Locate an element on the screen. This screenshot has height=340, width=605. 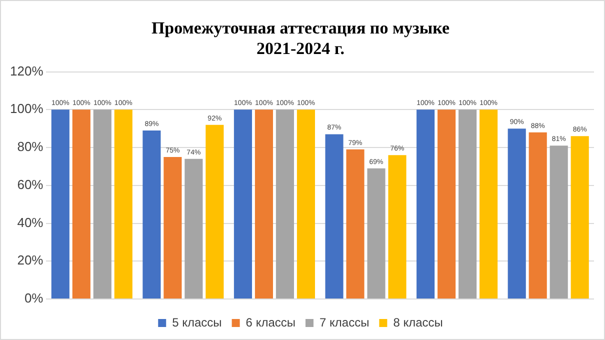
legend-label: 8 классы is located at coordinates (418, 322).